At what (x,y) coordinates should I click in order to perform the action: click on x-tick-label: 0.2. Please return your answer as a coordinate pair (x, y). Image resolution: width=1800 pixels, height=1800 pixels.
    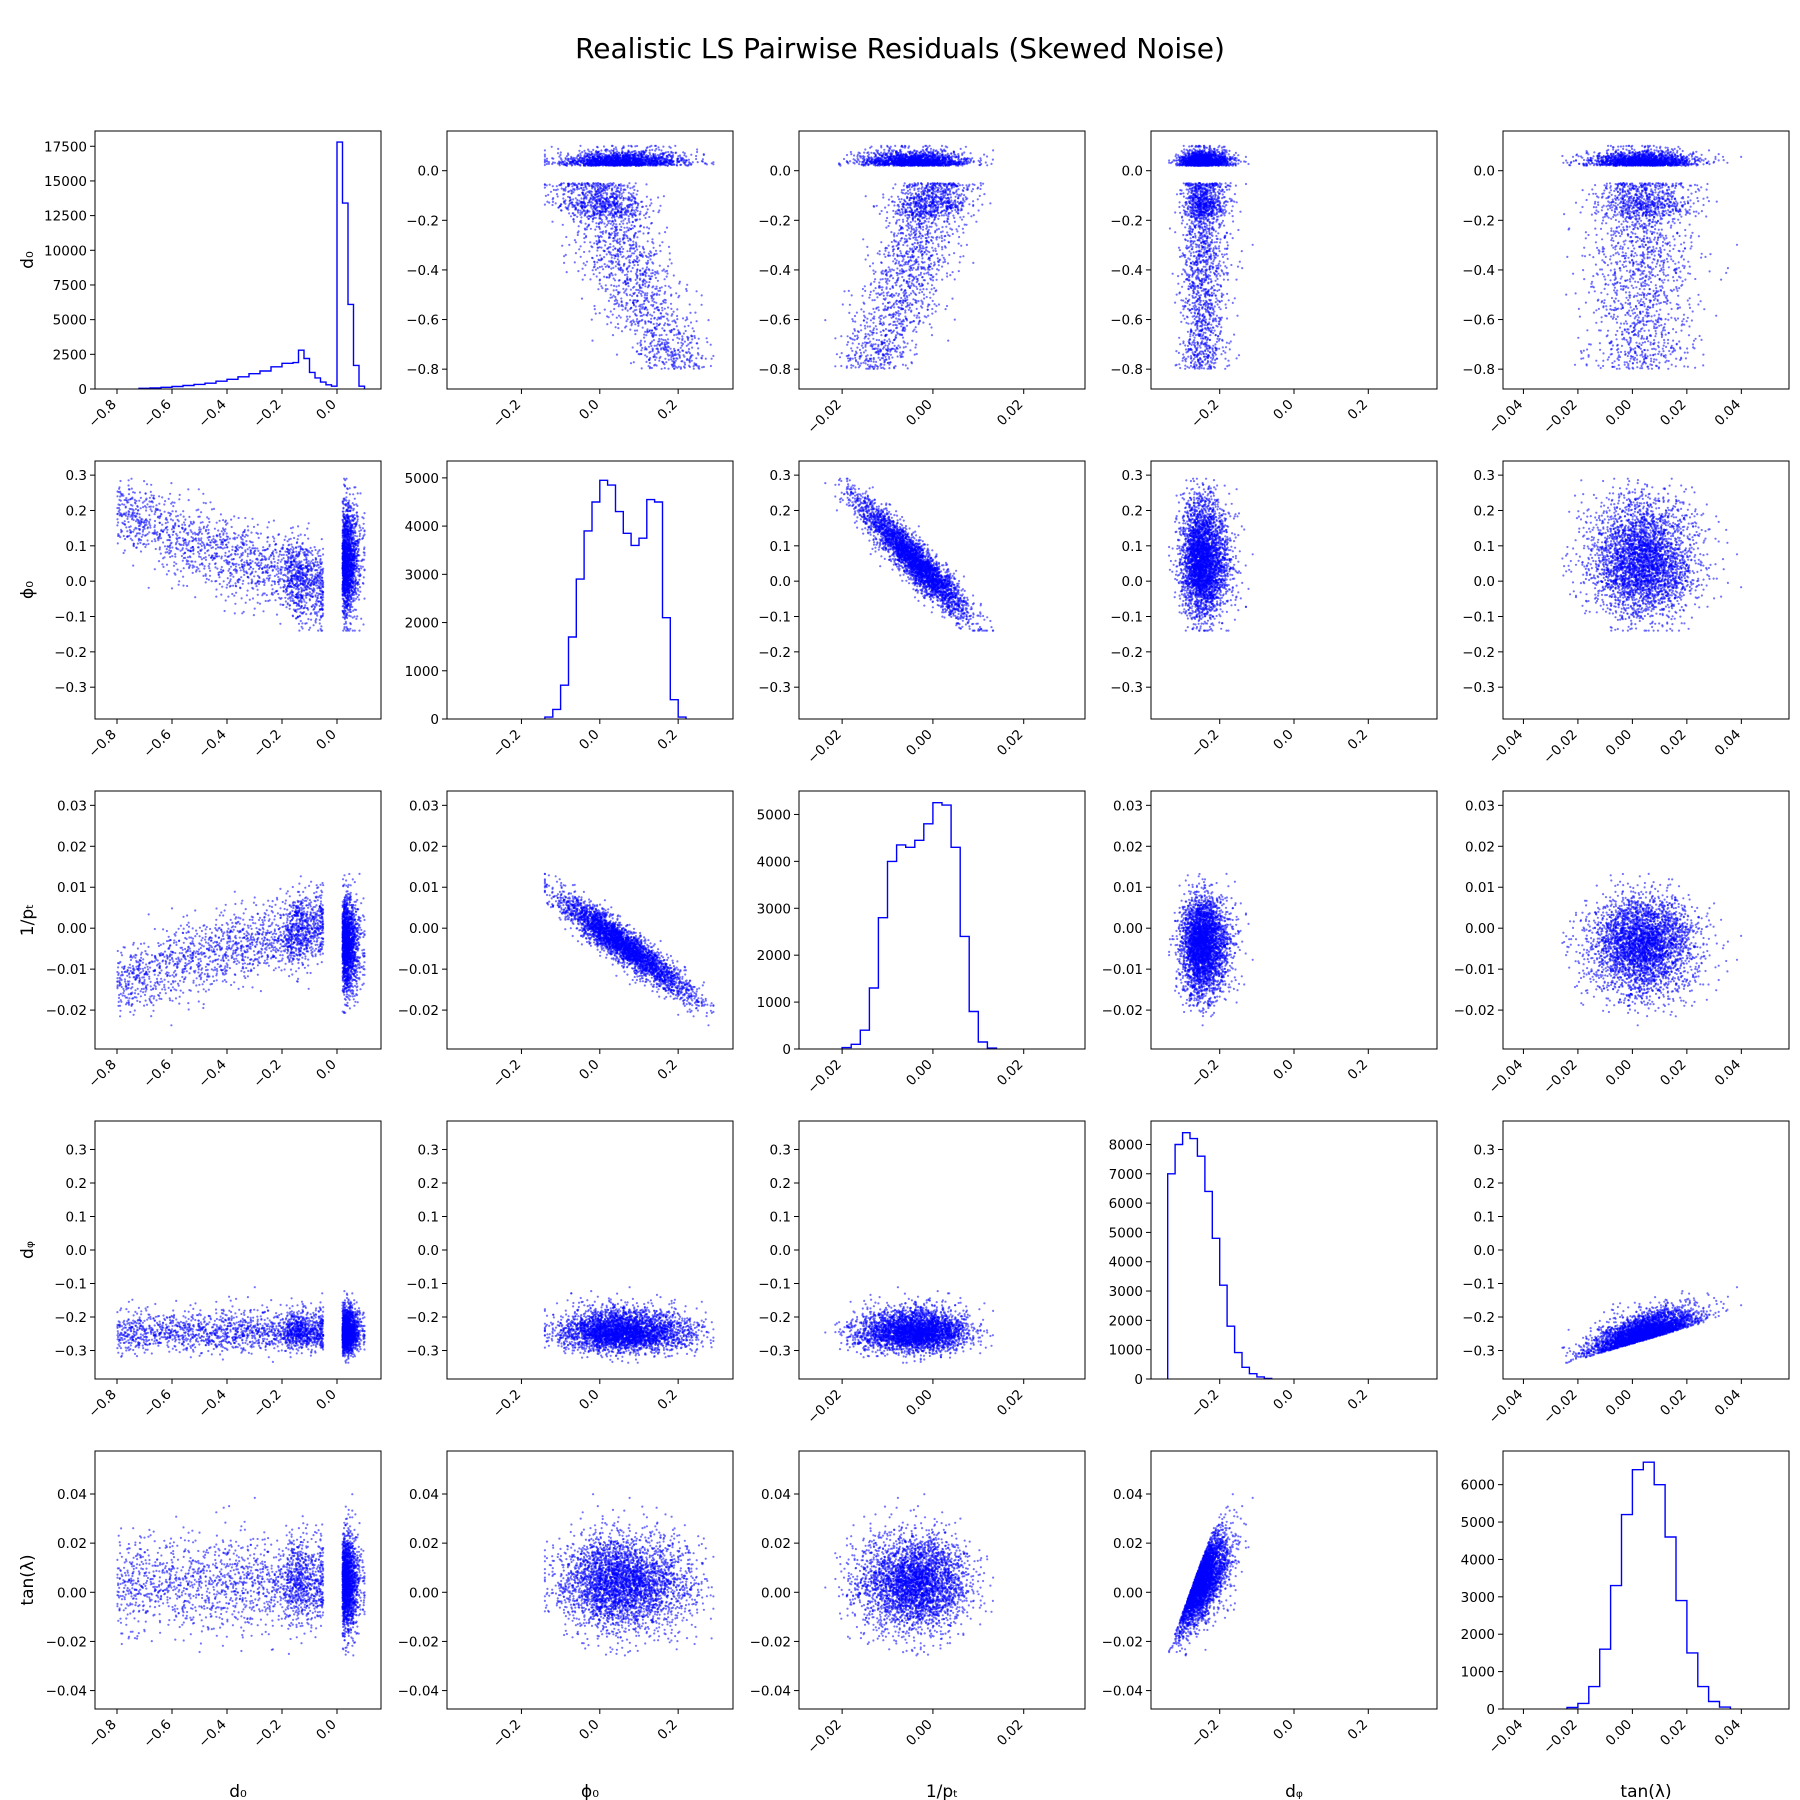
    Looking at the image, I should click on (667, 410).